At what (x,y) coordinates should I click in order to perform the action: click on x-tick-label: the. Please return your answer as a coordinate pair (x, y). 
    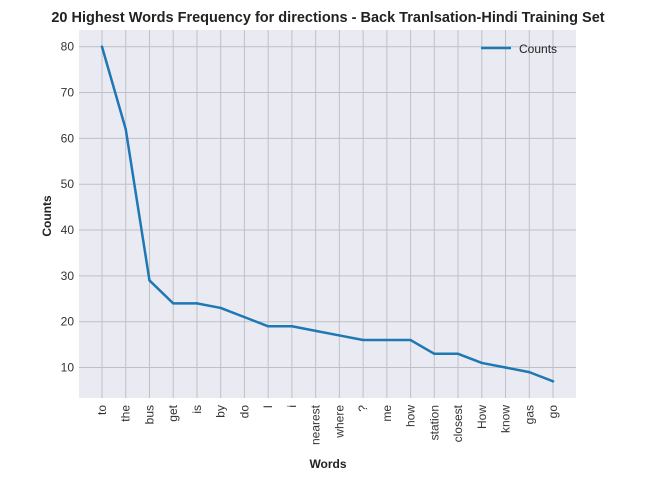
    Looking at the image, I should click on (126, 413).